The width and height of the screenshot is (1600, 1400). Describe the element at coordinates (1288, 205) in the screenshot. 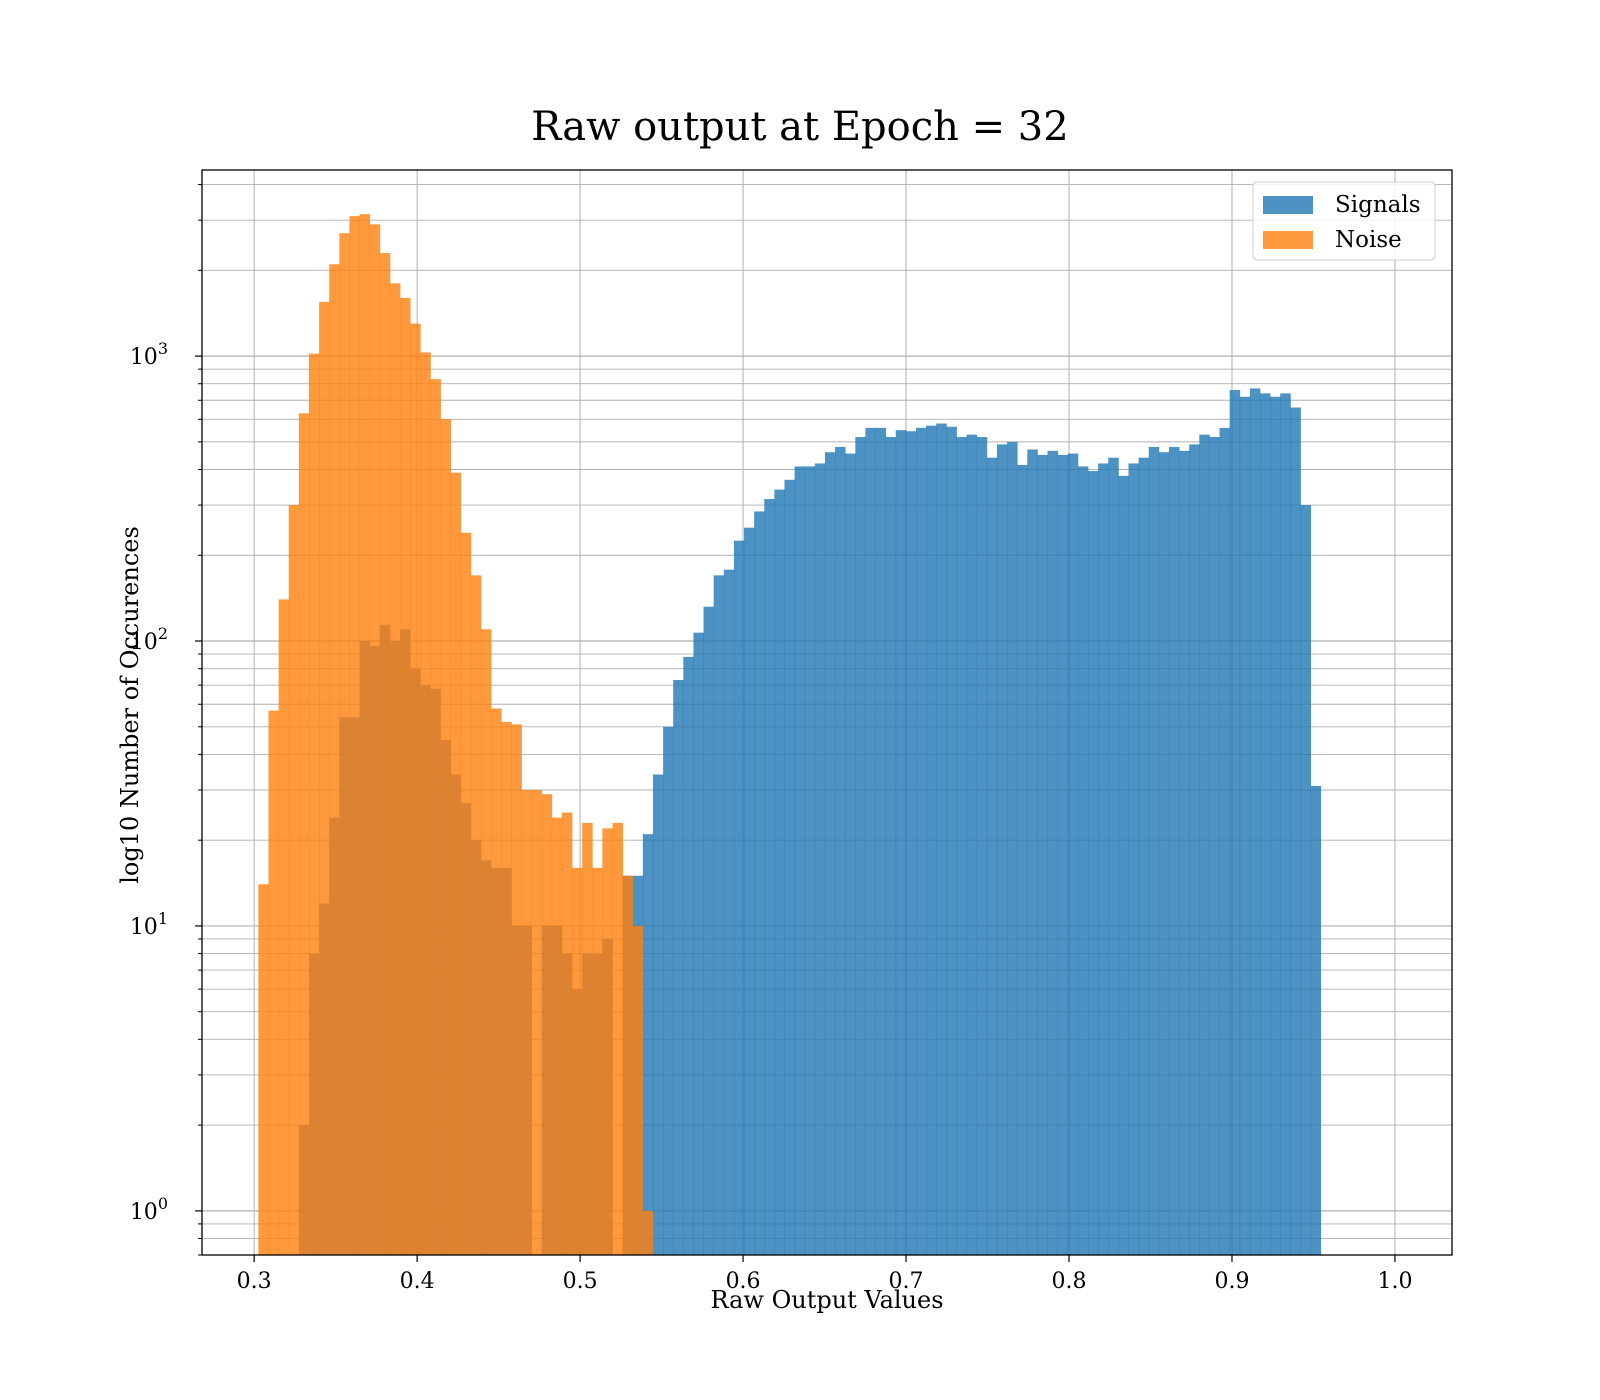

I see `legend-swatch` at that location.